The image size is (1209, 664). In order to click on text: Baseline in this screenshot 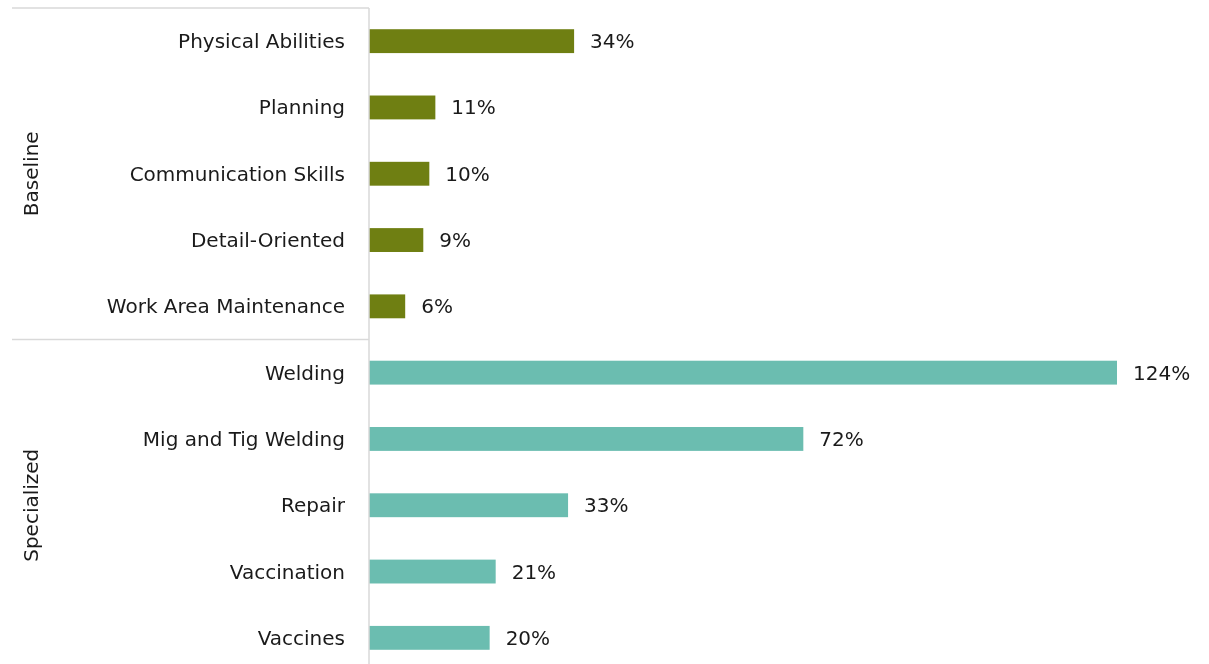, I will do `click(31, 174)`.